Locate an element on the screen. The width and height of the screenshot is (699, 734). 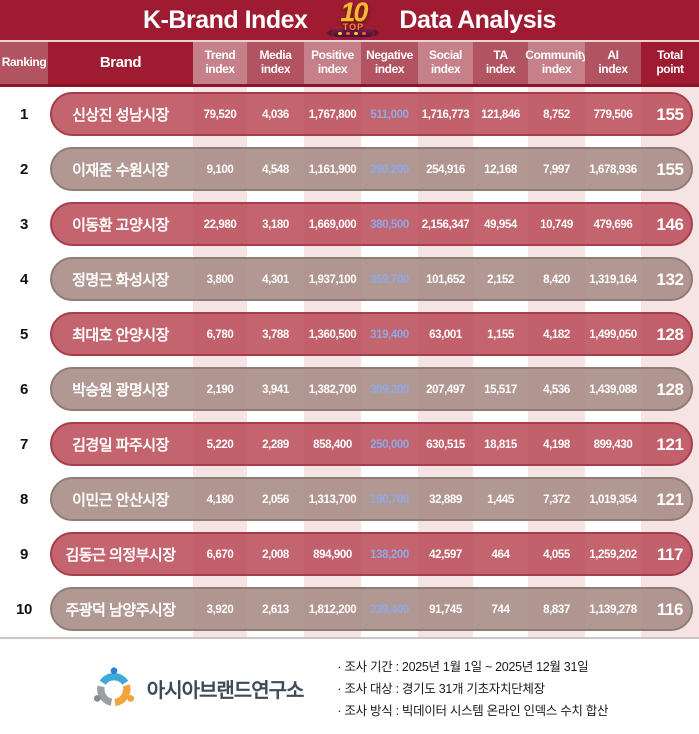
cell-positive: 1,382,700 is located at coordinates (332, 389).